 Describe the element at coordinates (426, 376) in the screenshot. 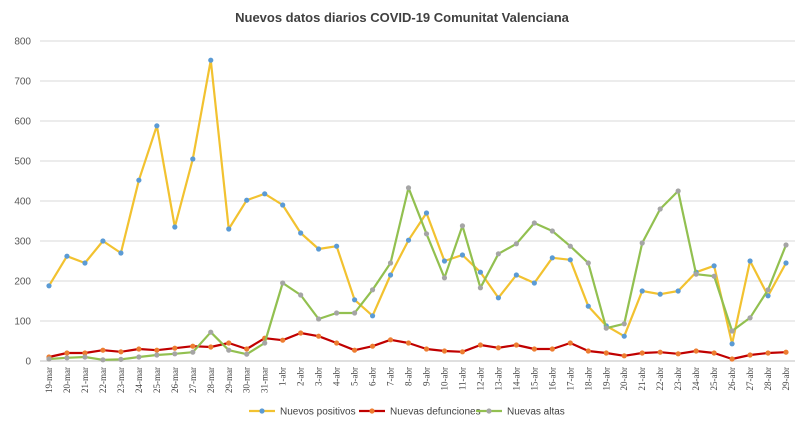

I see `x-tick-label: 9-abr` at that location.